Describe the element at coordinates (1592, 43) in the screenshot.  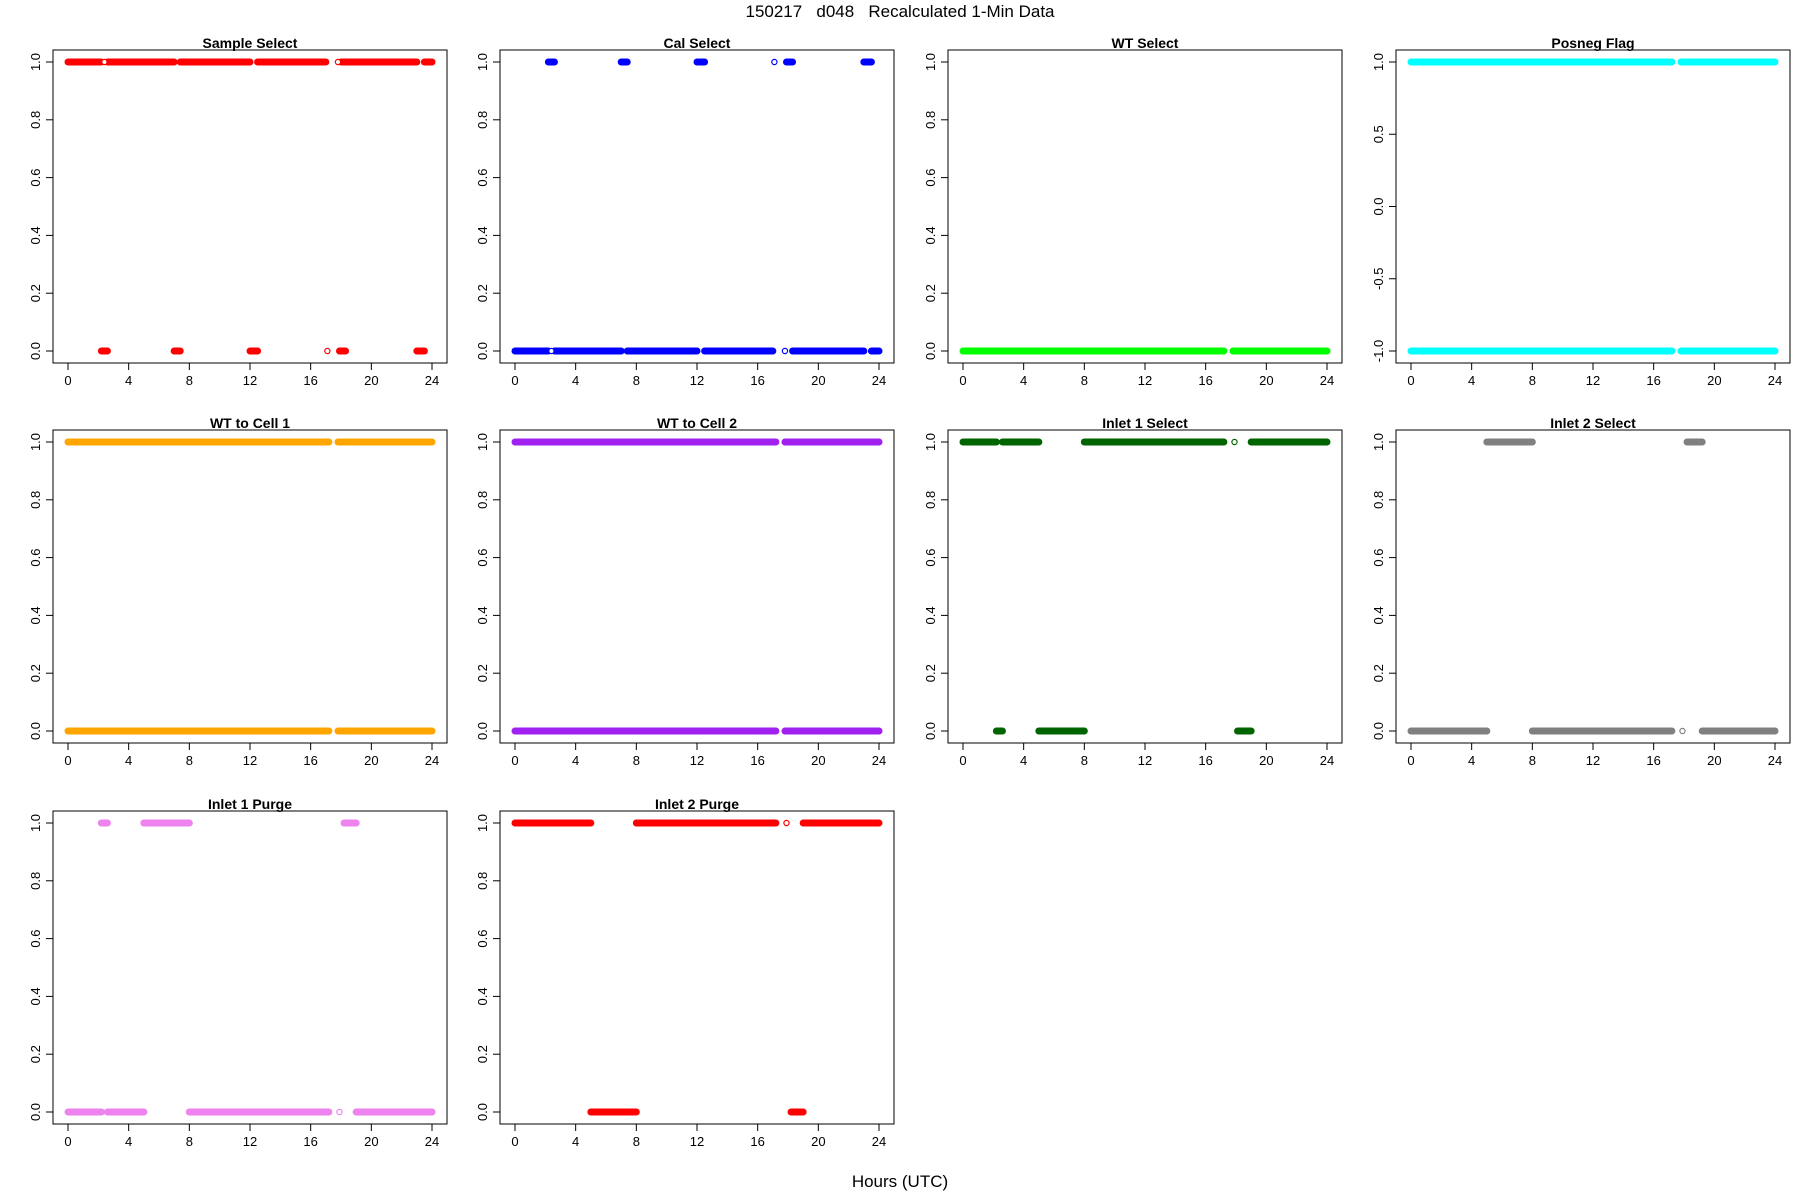
I see `panel-title: Posneg Flag` at that location.